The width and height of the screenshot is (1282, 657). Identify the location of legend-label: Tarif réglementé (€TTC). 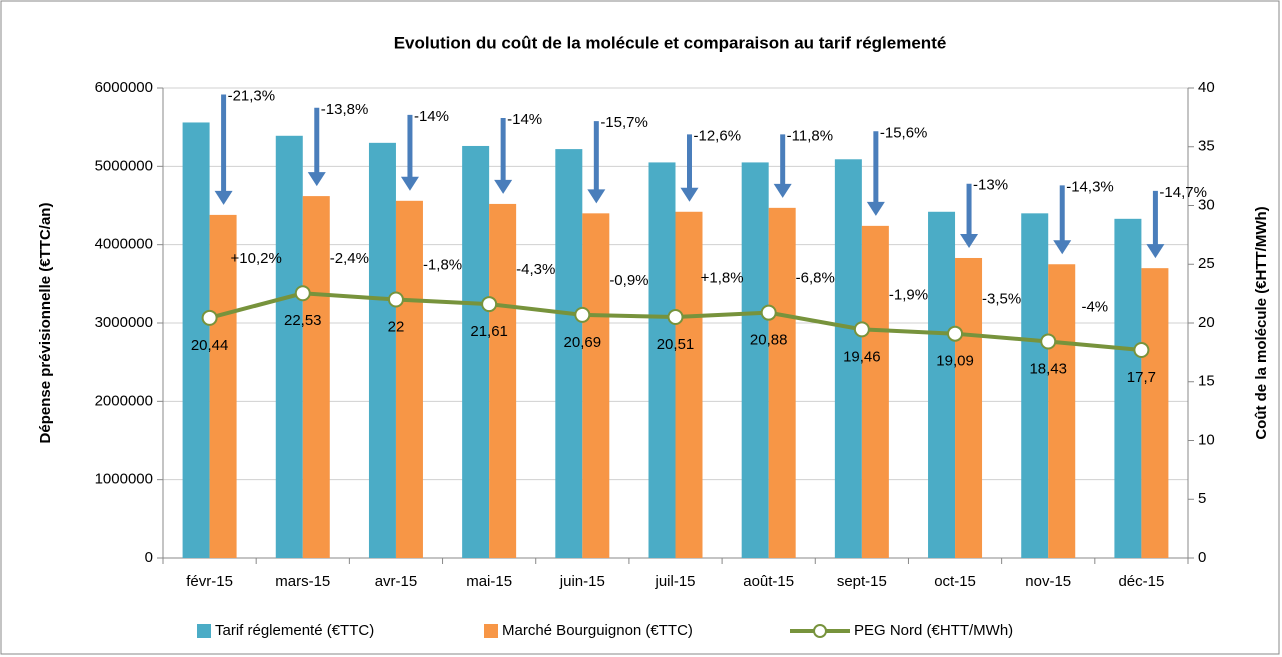
(294, 630).